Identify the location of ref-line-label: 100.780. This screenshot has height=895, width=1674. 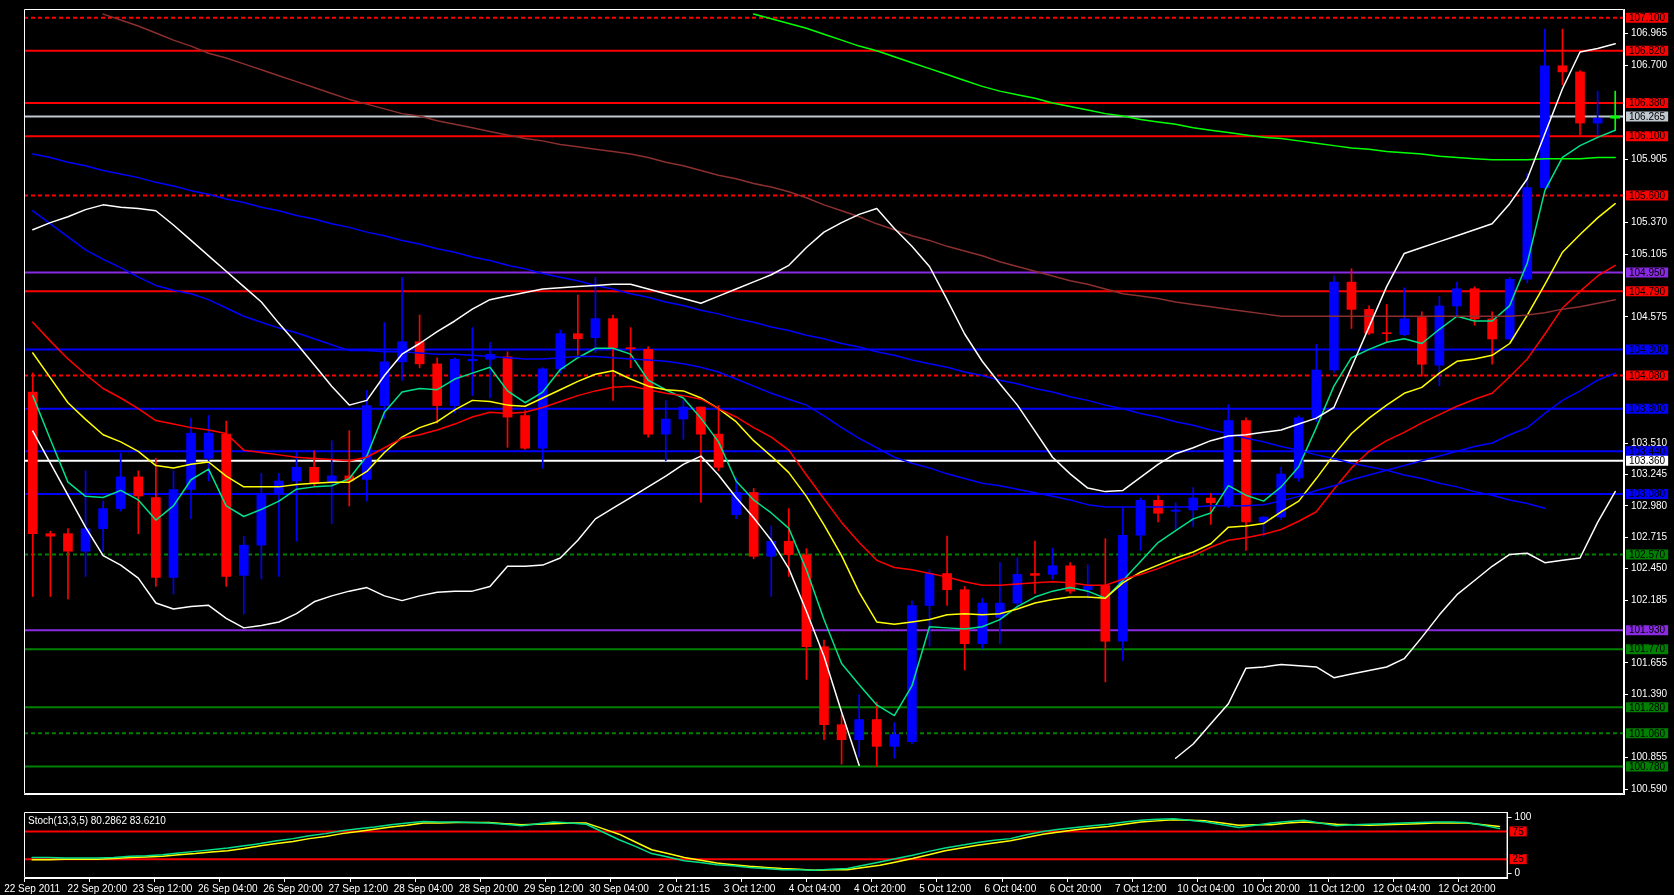
(1647, 766).